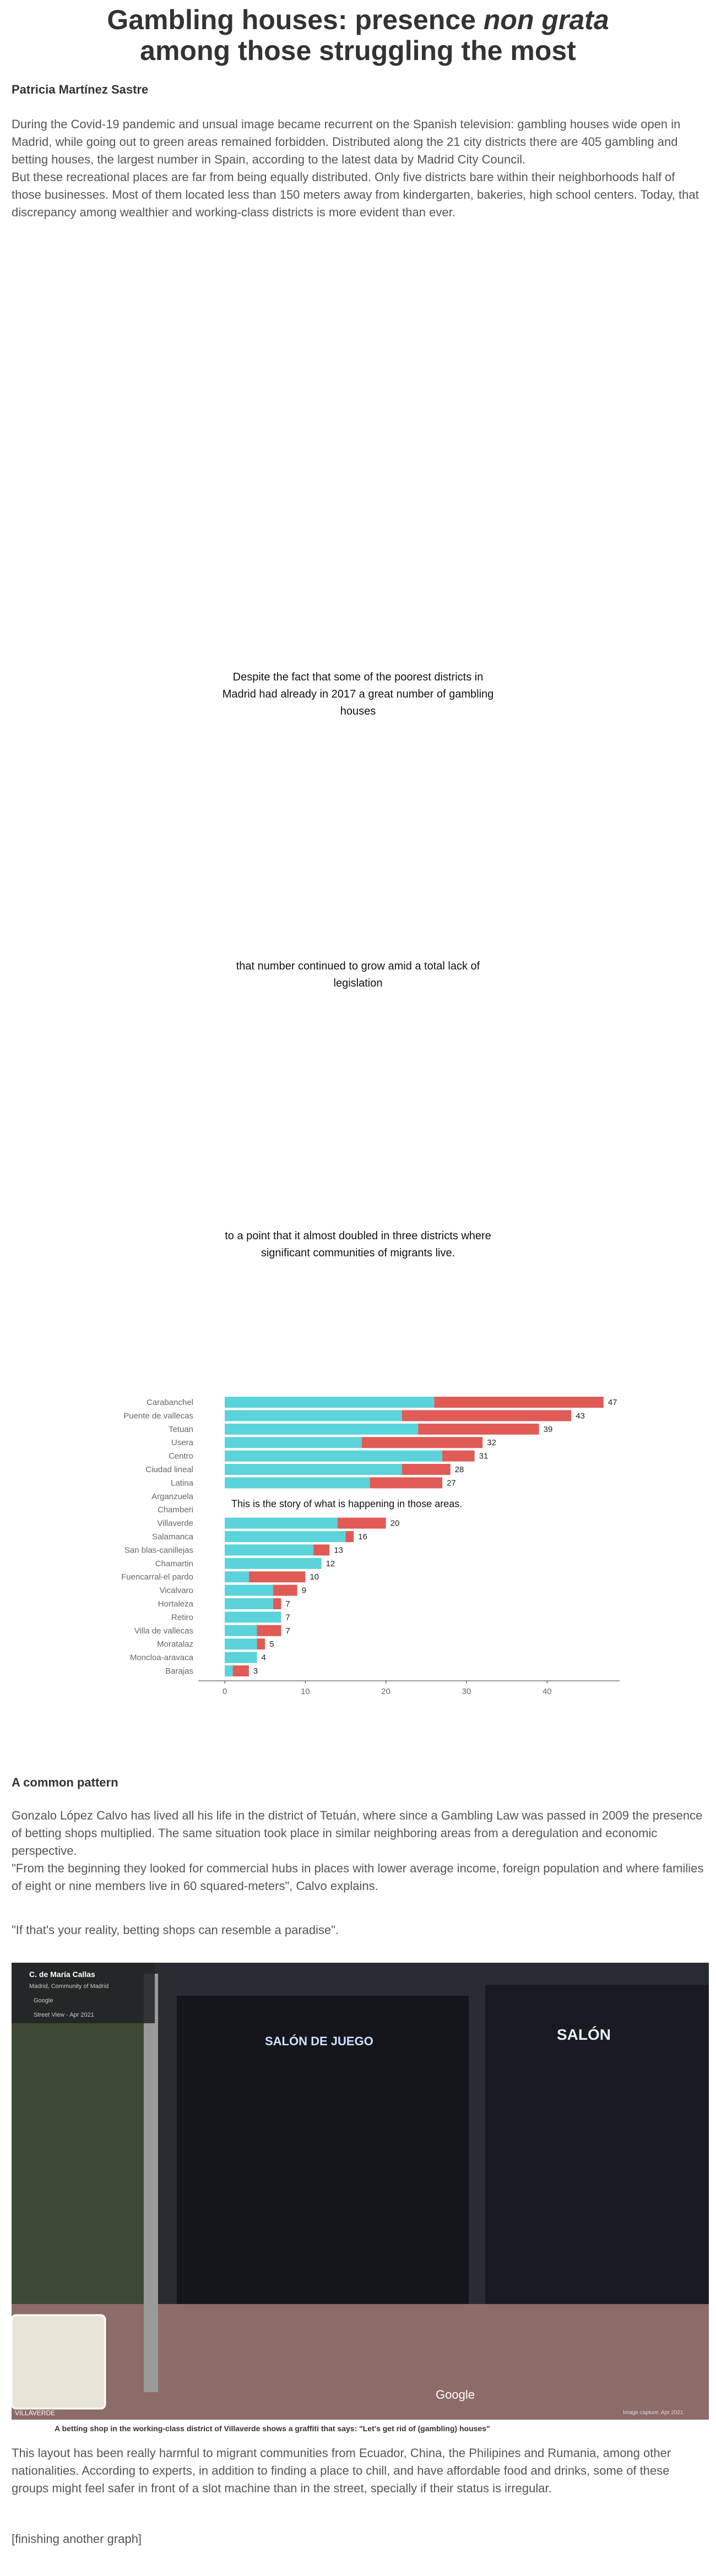  I want to click on total-label: 13, so click(338, 1550).